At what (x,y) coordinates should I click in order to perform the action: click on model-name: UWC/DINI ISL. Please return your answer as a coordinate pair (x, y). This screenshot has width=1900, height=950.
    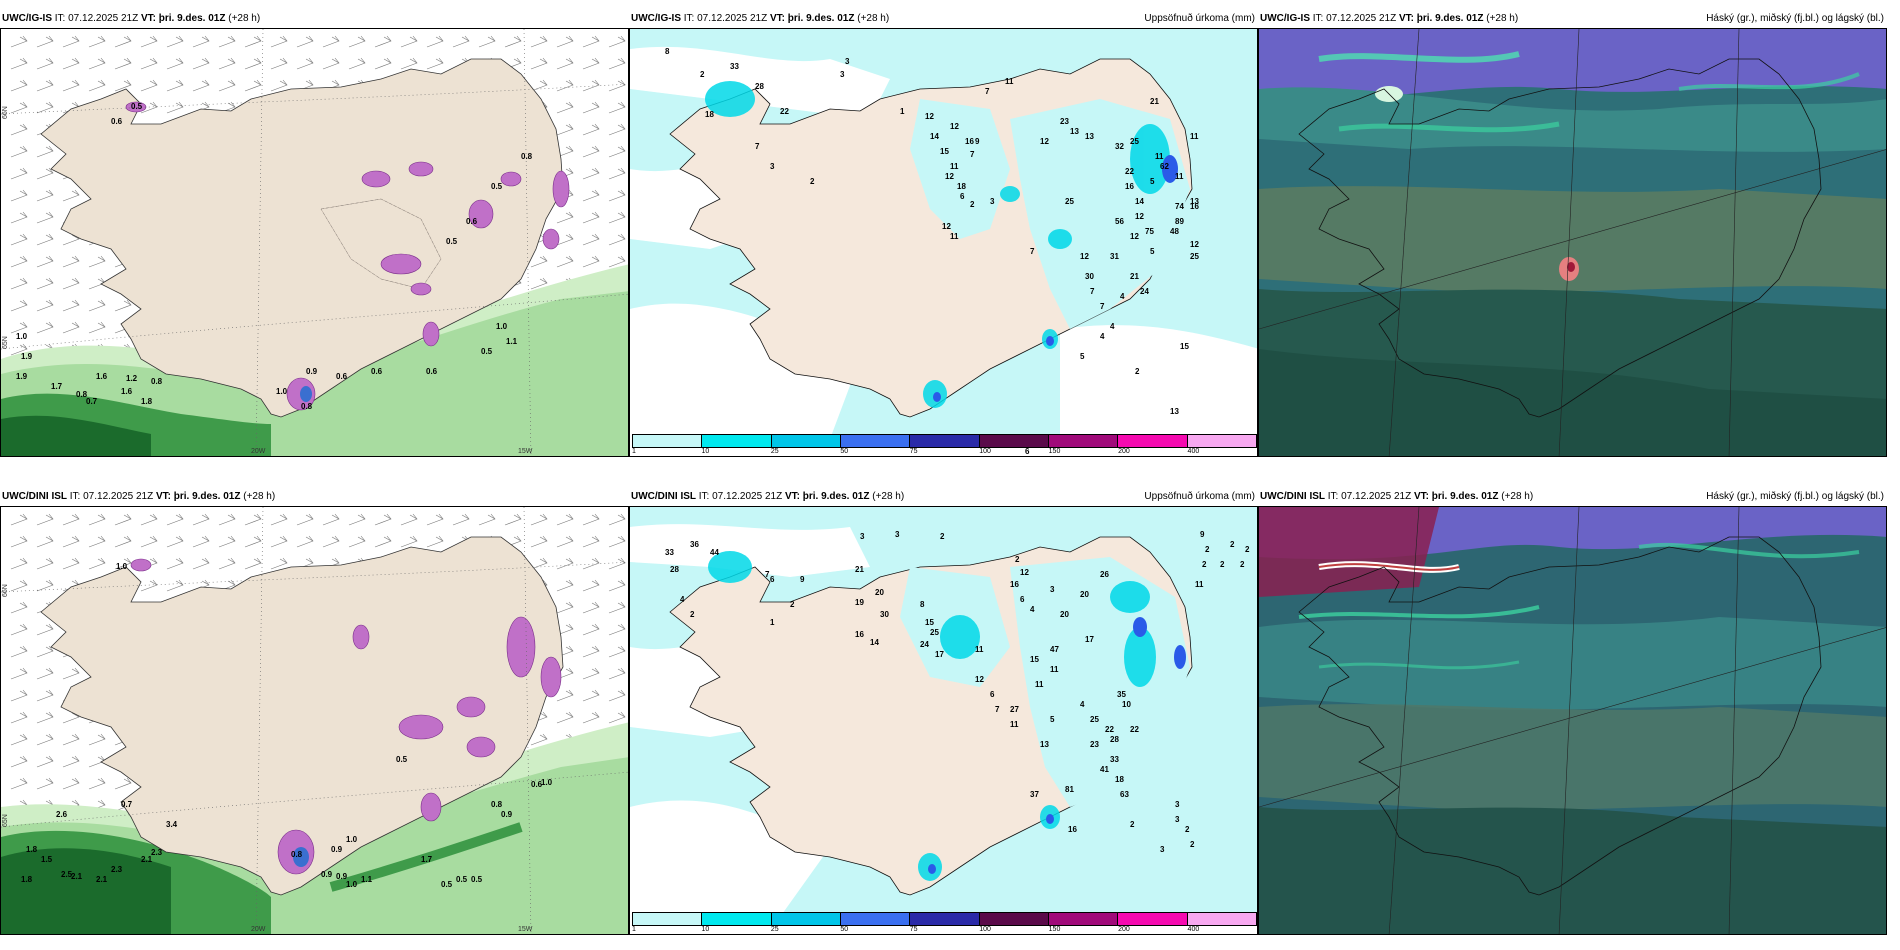
    Looking at the image, I should click on (34, 496).